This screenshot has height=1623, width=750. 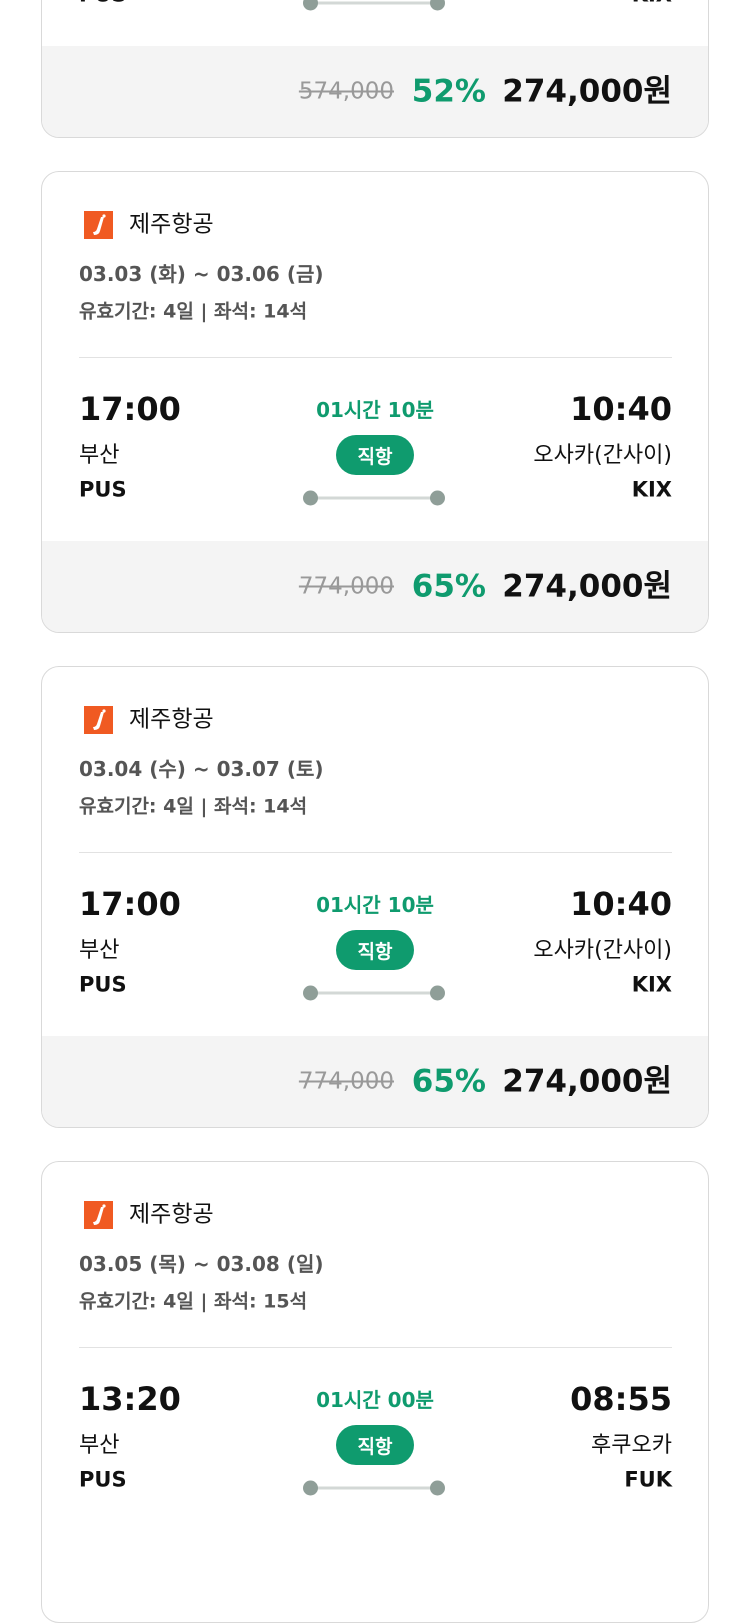 What do you see at coordinates (130, 1399) in the screenshot?
I see `departure-time: 13:20` at bounding box center [130, 1399].